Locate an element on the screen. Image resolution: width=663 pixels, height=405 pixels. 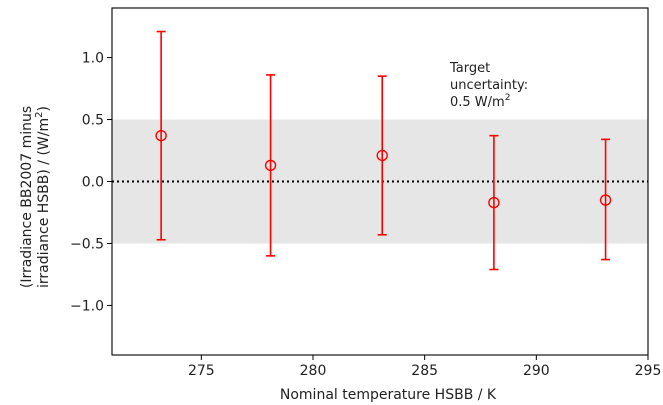
y-axis-label-line1: (Irradiance BB2007 minus is located at coordinates (27, 197).